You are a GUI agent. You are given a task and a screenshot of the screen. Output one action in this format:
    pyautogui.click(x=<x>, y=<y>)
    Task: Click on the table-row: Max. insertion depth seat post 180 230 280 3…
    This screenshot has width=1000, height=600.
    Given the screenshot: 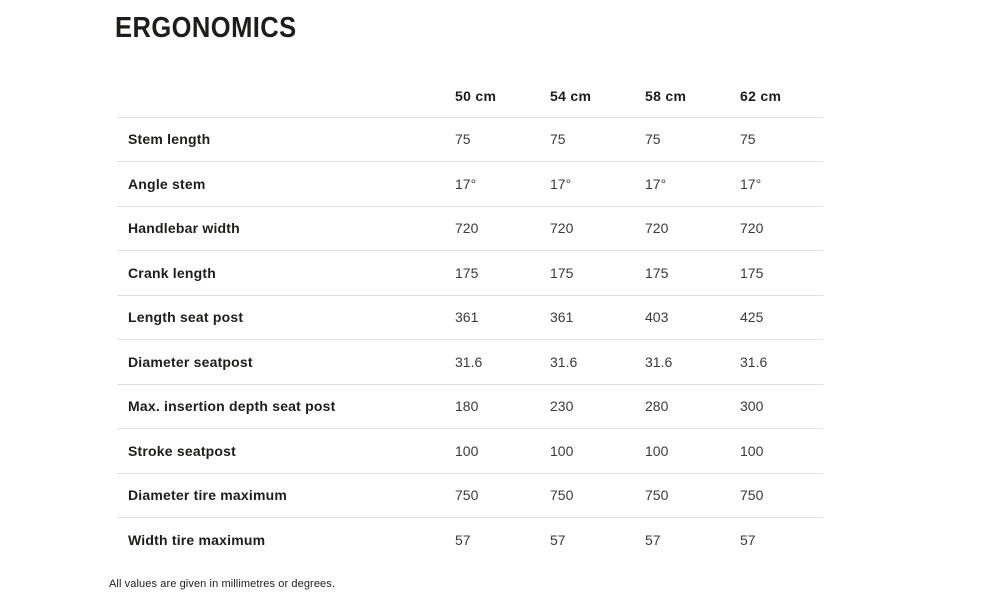 What is the action you would take?
    pyautogui.click(x=470, y=406)
    